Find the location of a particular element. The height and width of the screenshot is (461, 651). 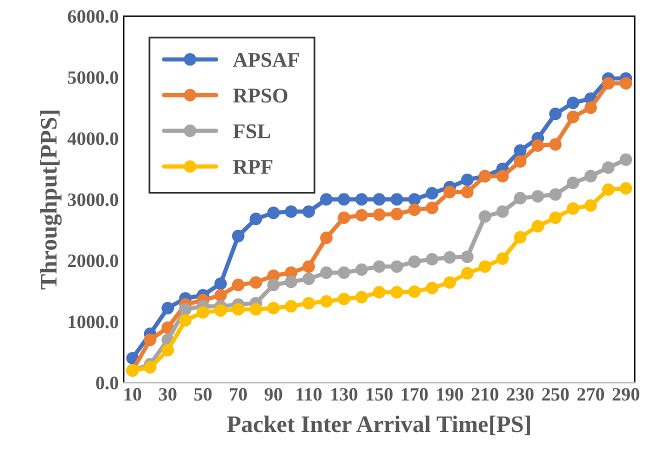

y-tick-label: 2000.0 is located at coordinates (93, 261).